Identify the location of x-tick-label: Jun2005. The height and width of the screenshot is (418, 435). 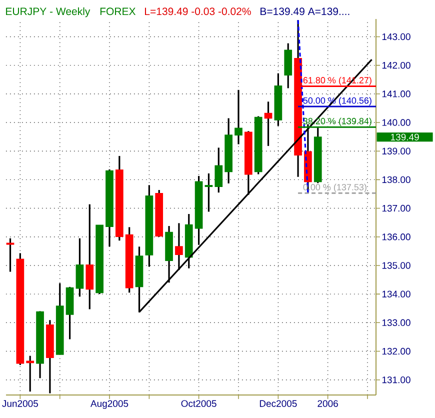
(20, 403).